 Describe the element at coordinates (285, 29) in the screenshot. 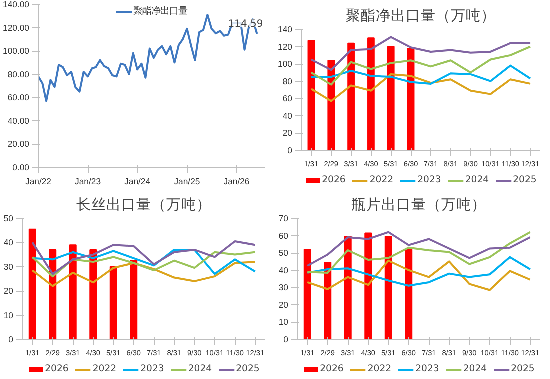

I see `y-tick-label: 140` at that location.